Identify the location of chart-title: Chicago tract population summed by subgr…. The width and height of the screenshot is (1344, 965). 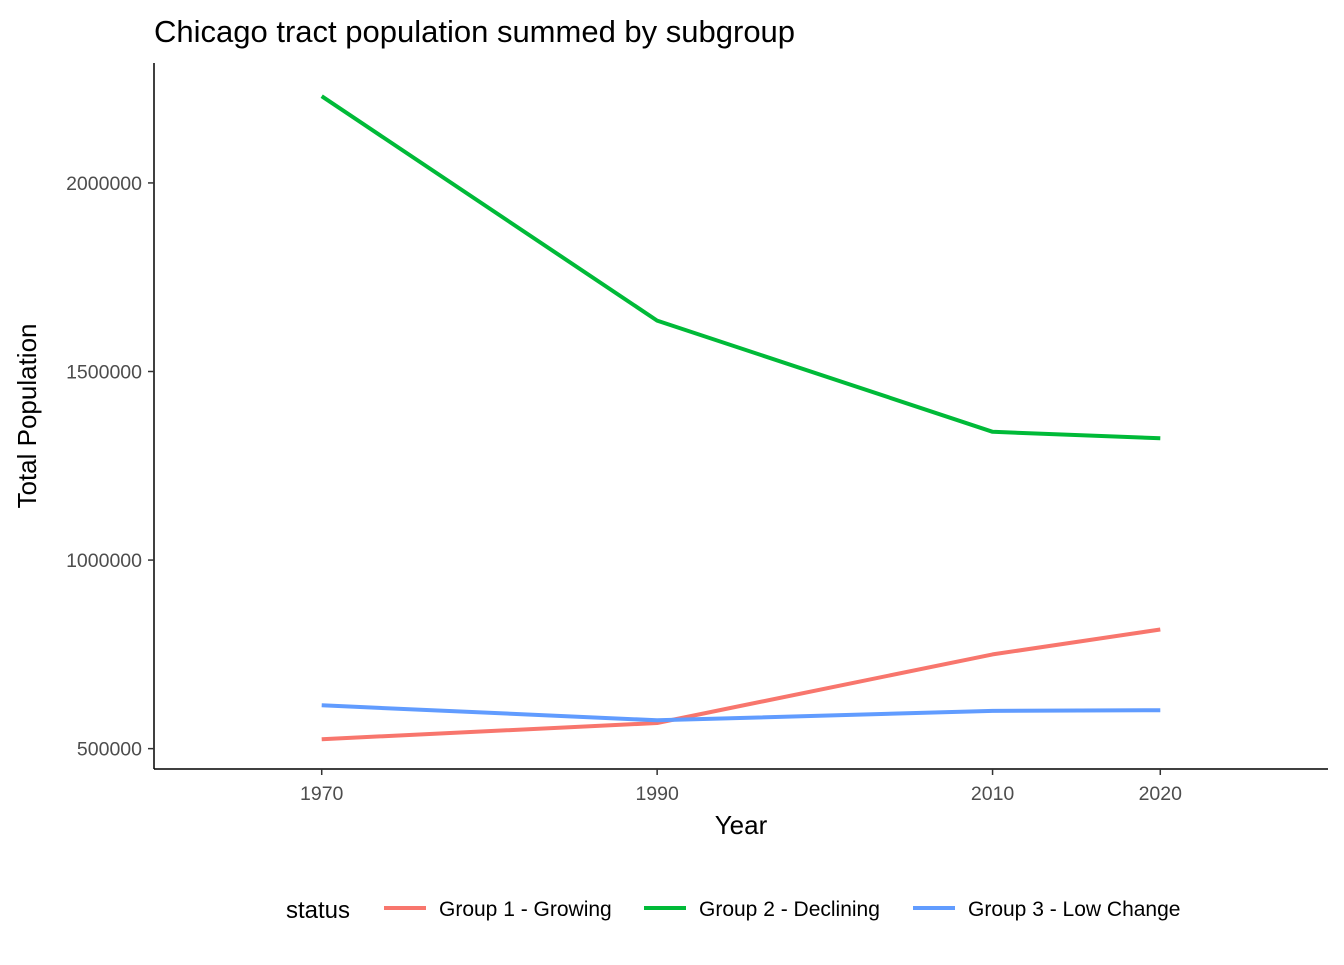
(474, 31).